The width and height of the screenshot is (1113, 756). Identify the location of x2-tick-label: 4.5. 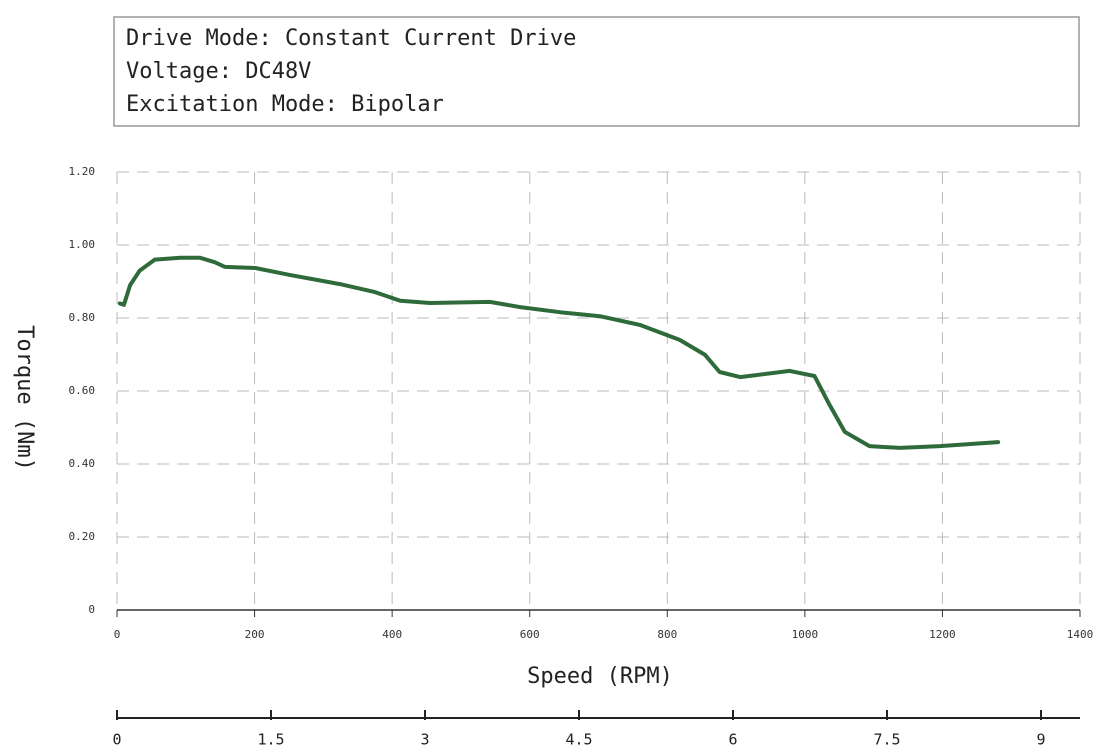
(578, 740).